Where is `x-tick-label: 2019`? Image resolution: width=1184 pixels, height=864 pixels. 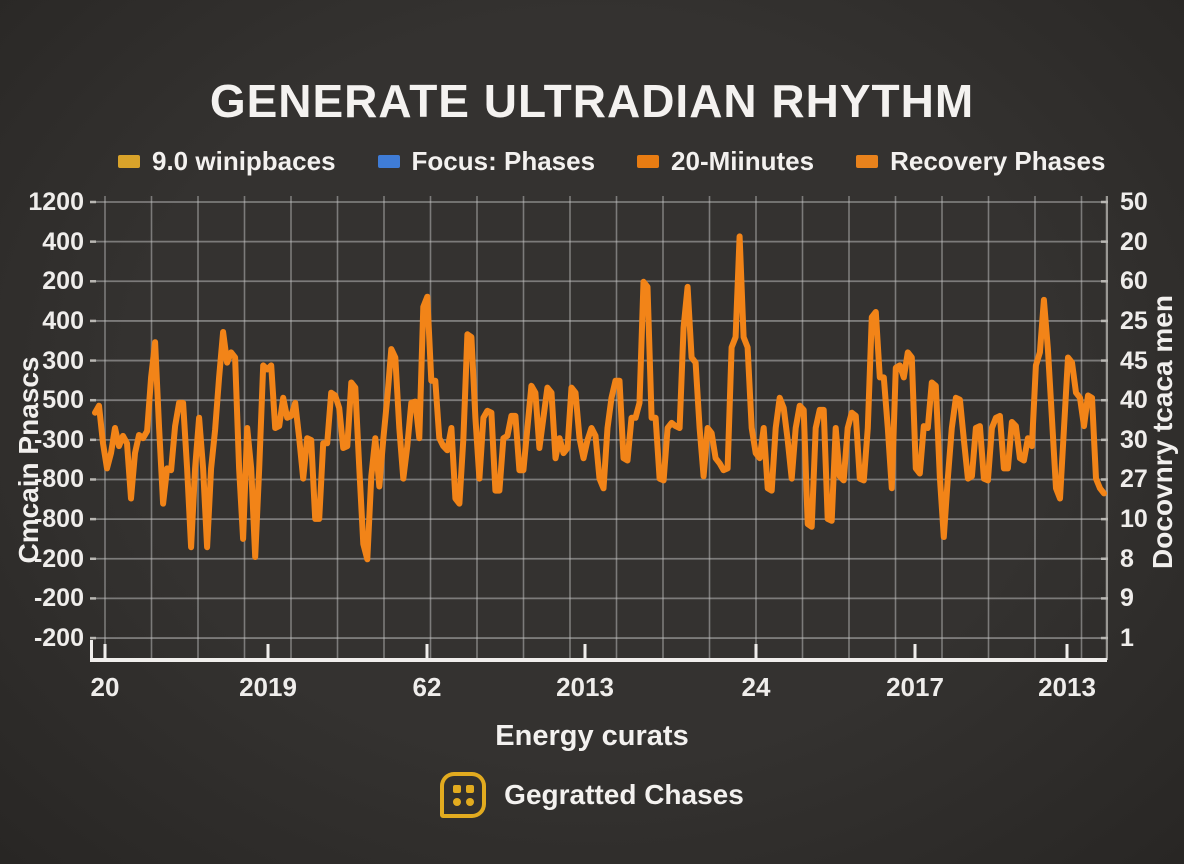 x-tick-label: 2019 is located at coordinates (268, 687).